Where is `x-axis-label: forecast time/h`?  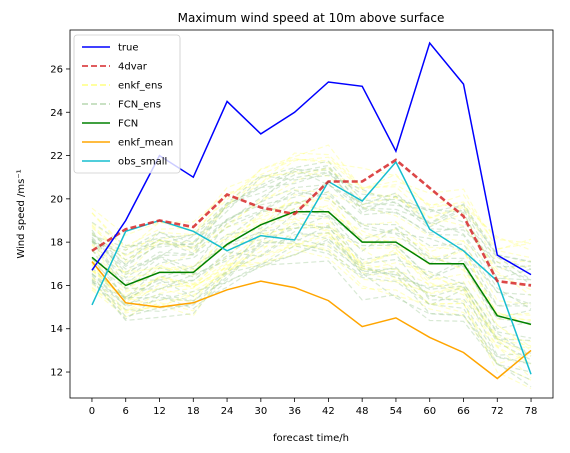
x-axis-label: forecast time/h is located at coordinates (311, 438).